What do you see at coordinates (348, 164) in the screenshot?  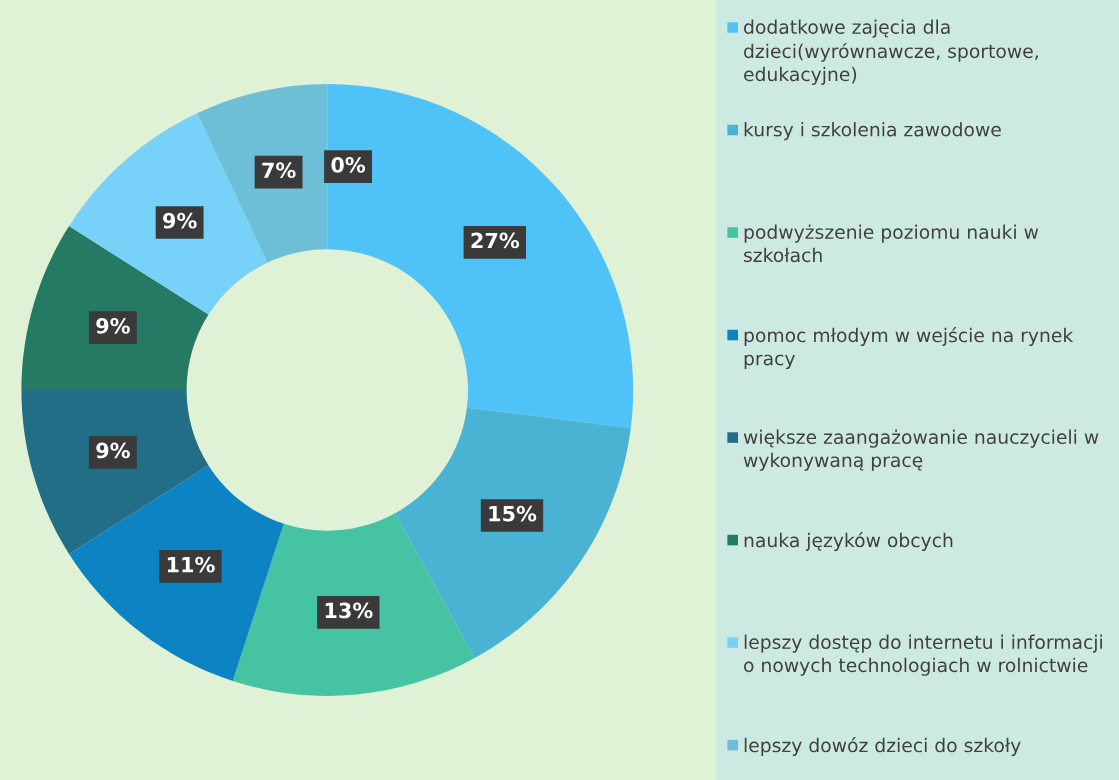 I see `text: 0%` at bounding box center [348, 164].